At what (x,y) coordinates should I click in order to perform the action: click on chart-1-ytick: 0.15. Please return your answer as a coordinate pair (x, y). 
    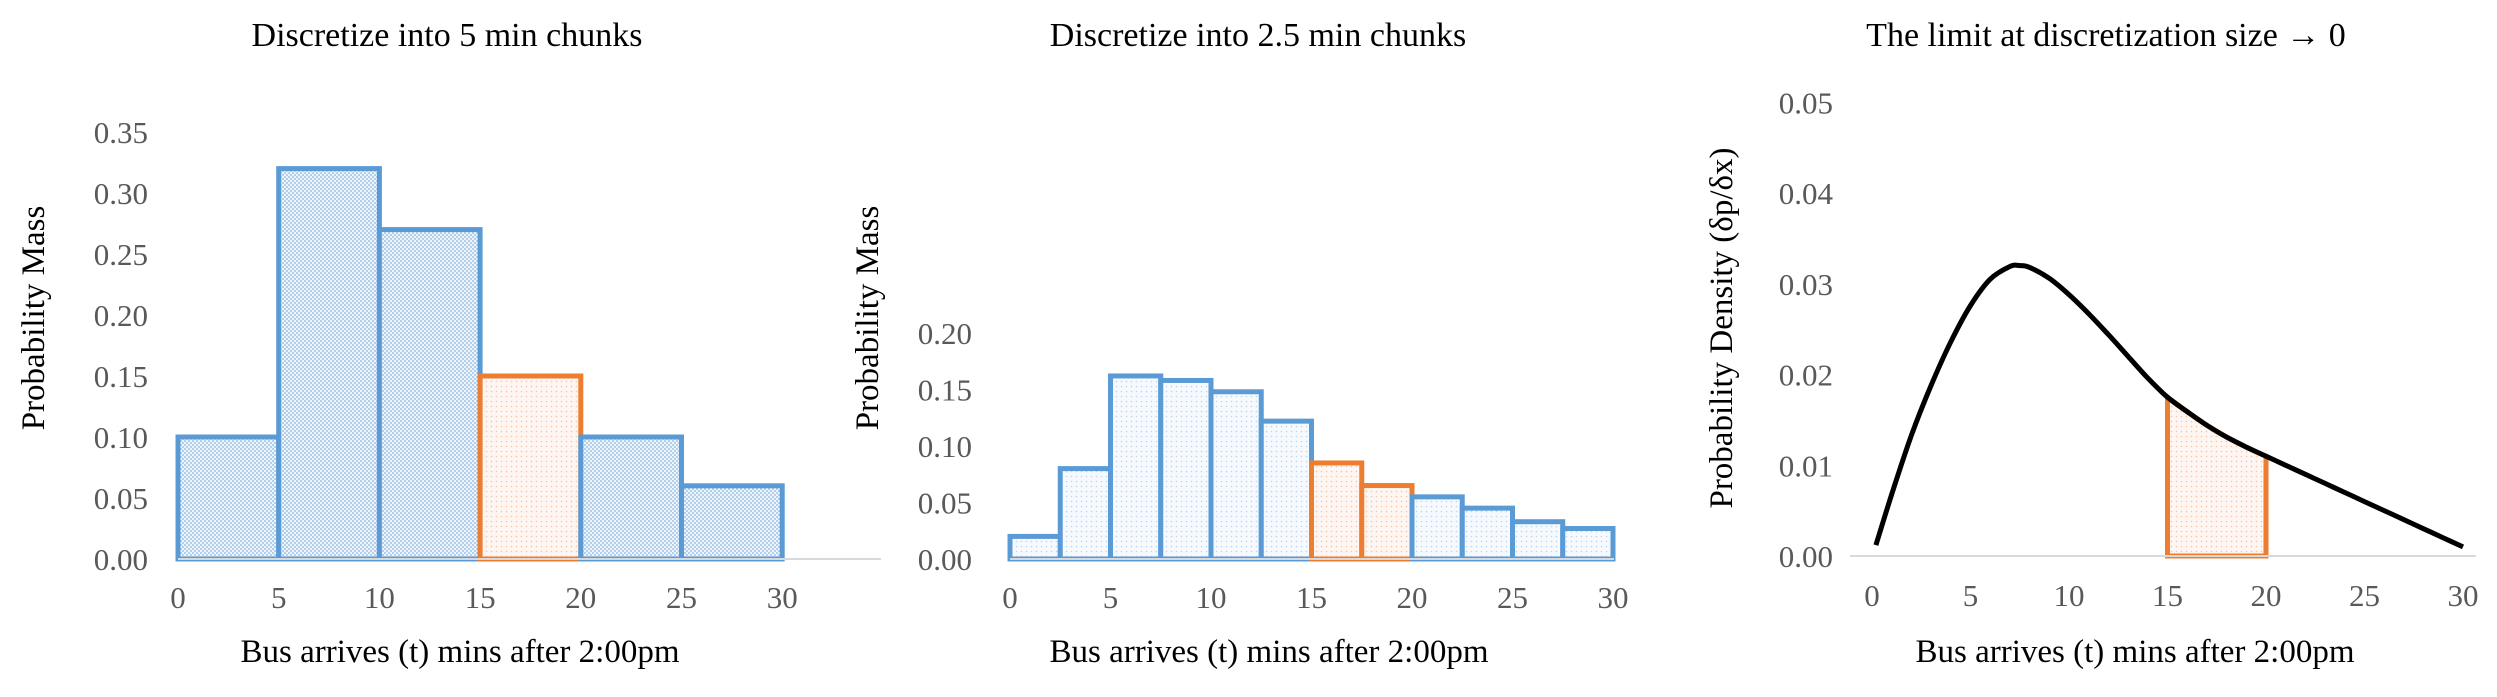
    Looking at the image, I should click on (121, 376).